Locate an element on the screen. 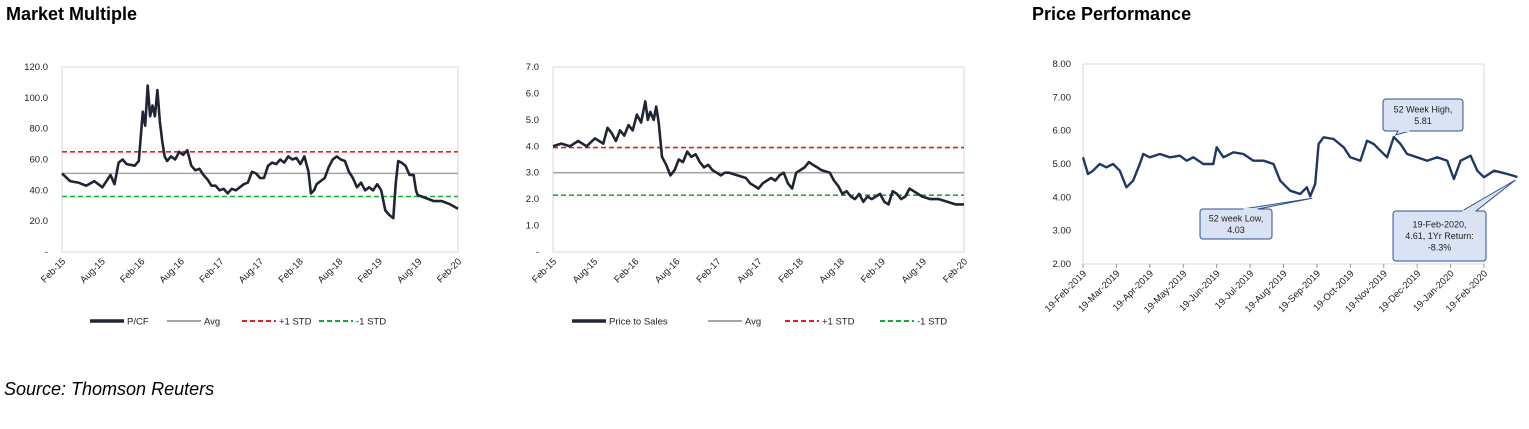 The image size is (1529, 429). ps-y-tick-label: 6.0 is located at coordinates (532, 93).